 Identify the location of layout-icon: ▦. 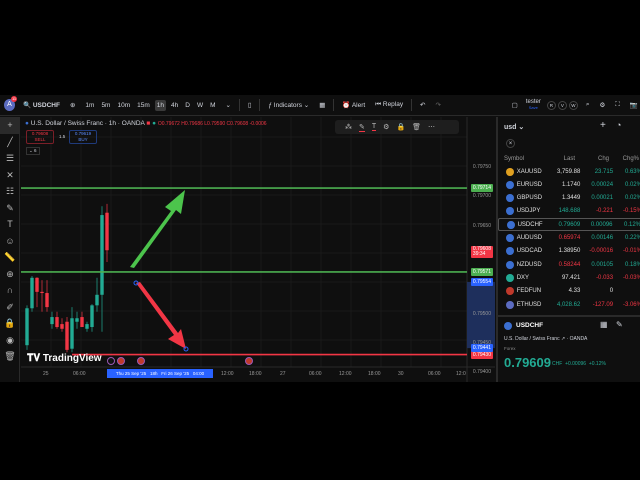
(604, 324).